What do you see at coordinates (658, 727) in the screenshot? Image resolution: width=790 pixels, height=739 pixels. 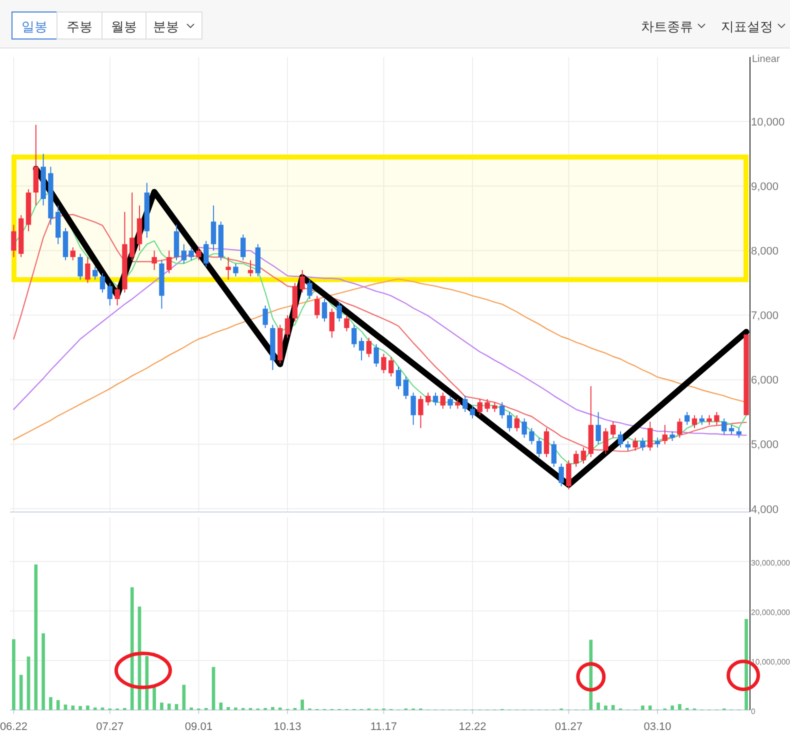 I see `x-tick-label: 03.10` at bounding box center [658, 727].